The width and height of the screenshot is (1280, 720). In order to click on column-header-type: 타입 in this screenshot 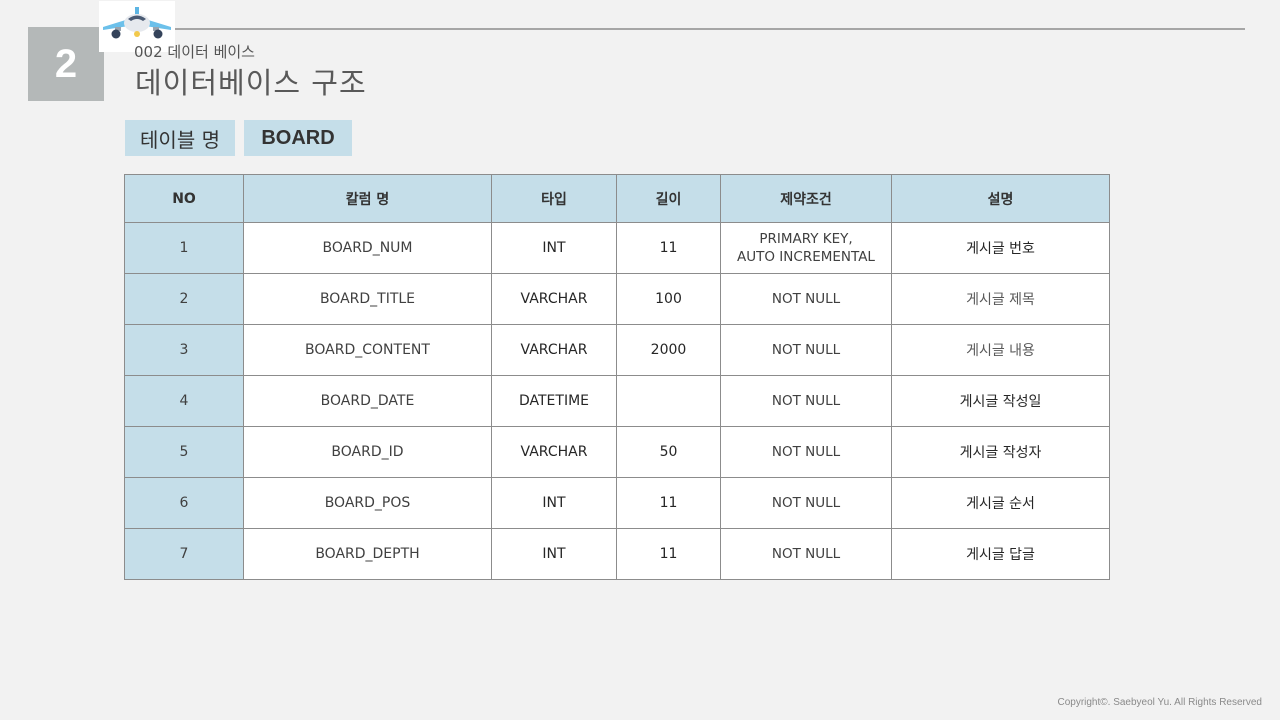, I will do `click(554, 198)`.